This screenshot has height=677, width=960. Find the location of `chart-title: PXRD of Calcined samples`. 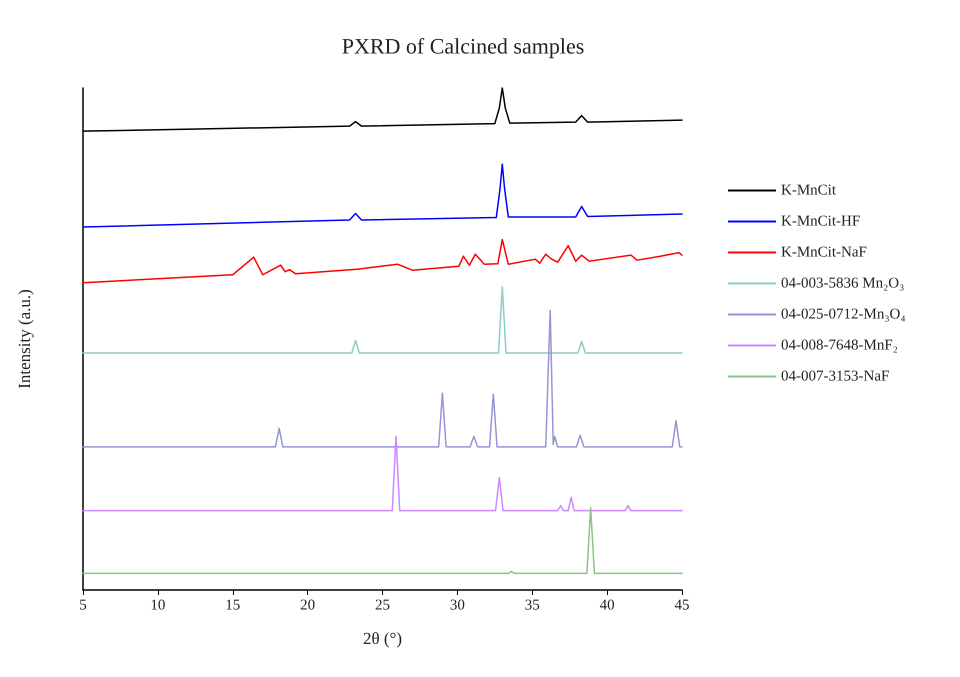

chart-title: PXRD of Calcined samples is located at coordinates (463, 46).